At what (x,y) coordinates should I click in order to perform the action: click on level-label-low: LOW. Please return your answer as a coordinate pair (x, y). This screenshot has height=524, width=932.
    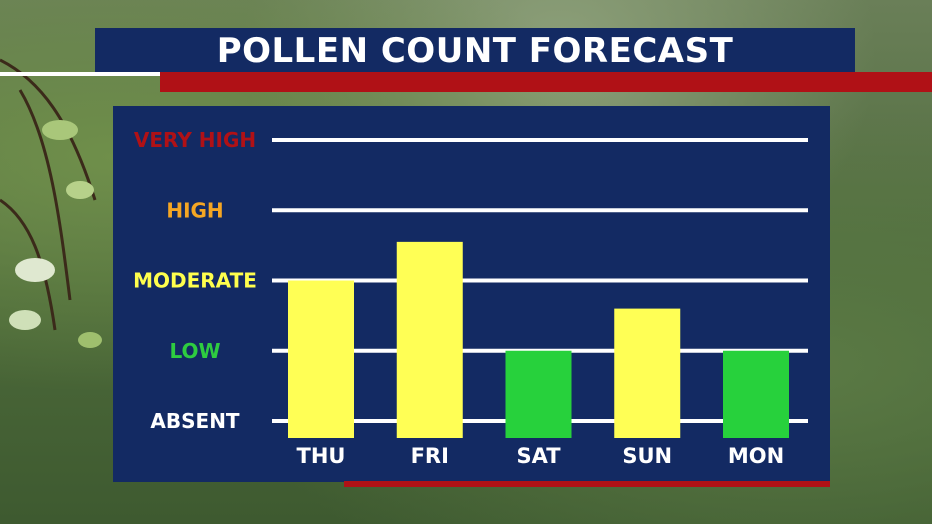
    Looking at the image, I should click on (194, 351).